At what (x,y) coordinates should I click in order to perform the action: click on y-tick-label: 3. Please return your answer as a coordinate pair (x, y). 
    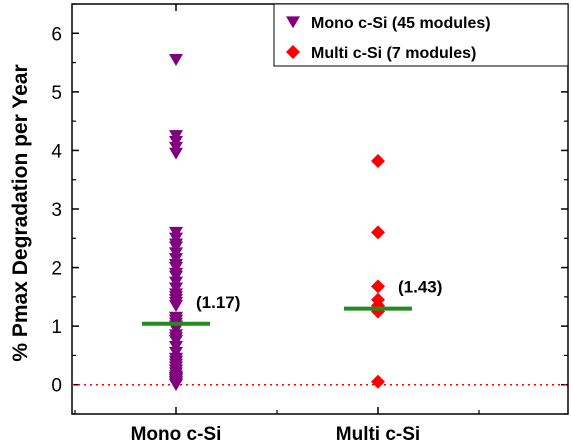
    Looking at the image, I should click on (56, 210).